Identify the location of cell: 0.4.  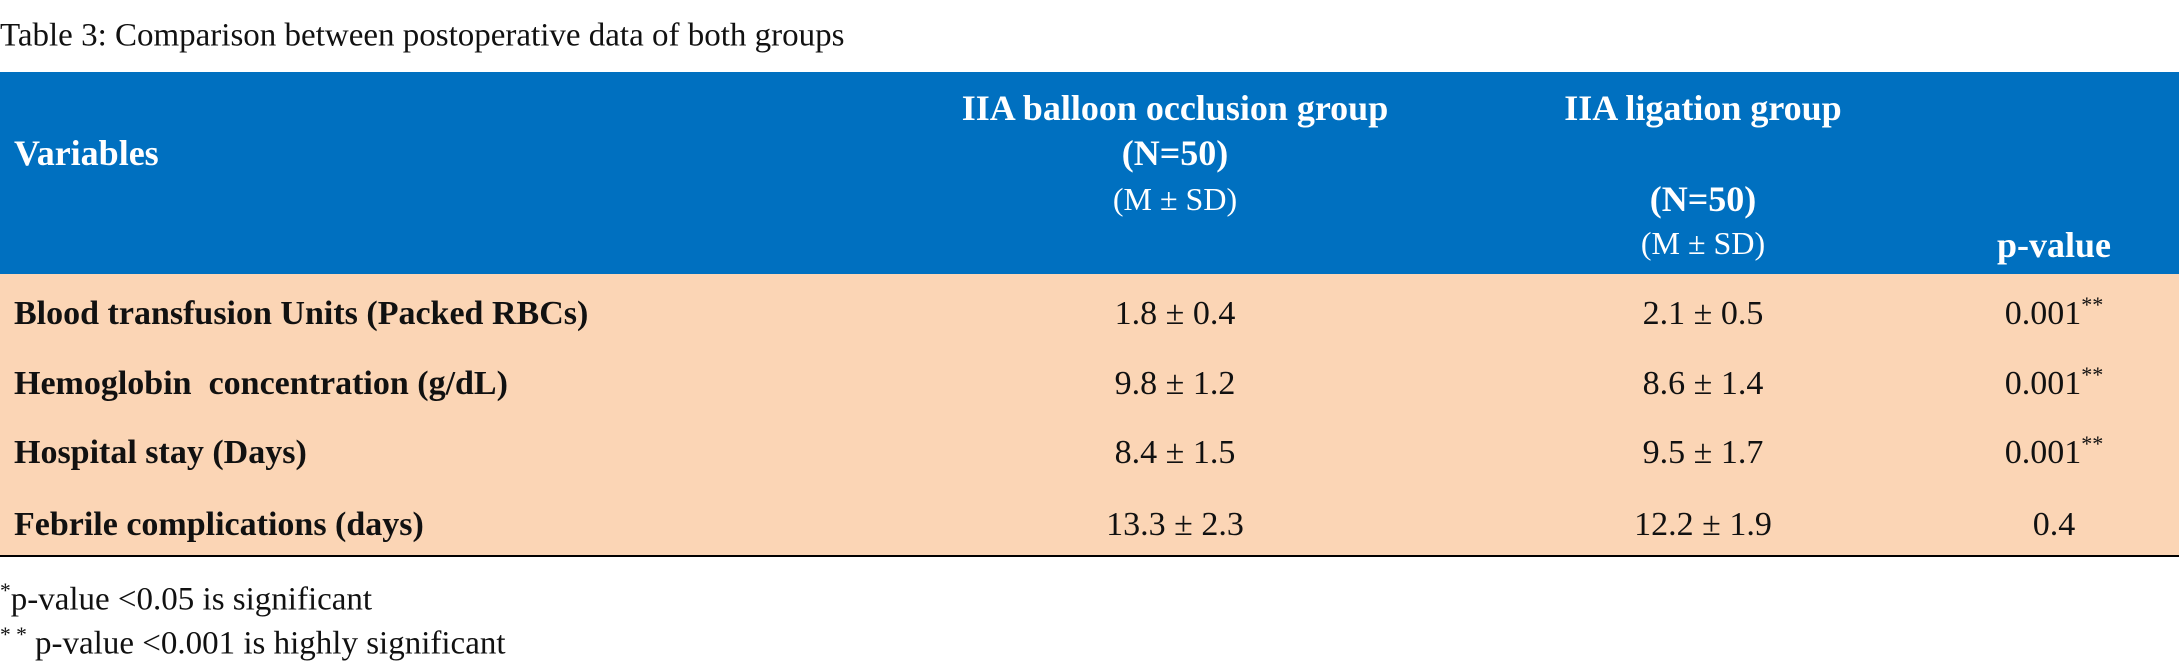
(2054, 525).